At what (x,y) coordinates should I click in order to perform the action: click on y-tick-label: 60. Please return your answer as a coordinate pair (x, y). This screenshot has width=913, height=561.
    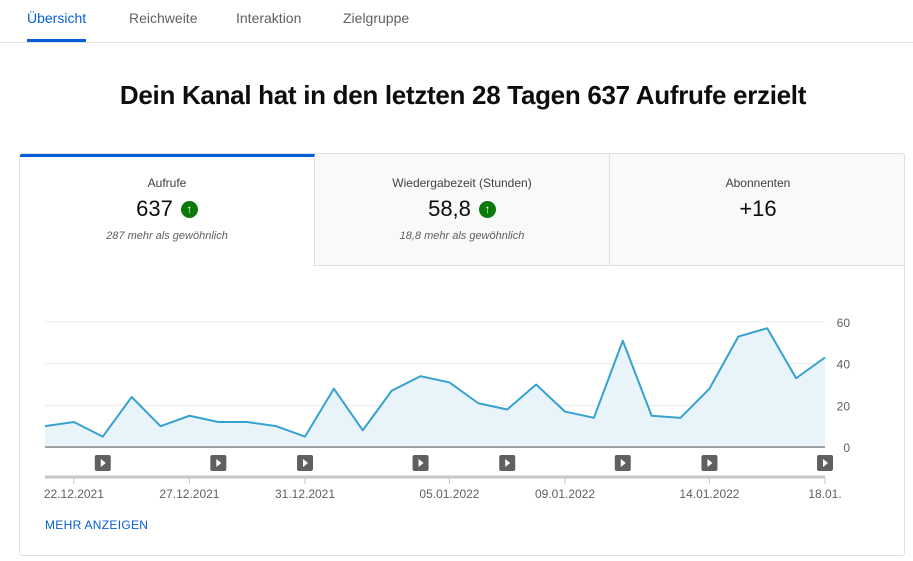
    Looking at the image, I should click on (844, 323).